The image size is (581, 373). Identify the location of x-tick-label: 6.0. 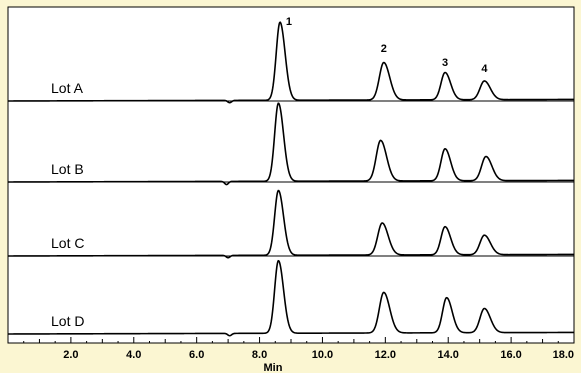
(196, 355).